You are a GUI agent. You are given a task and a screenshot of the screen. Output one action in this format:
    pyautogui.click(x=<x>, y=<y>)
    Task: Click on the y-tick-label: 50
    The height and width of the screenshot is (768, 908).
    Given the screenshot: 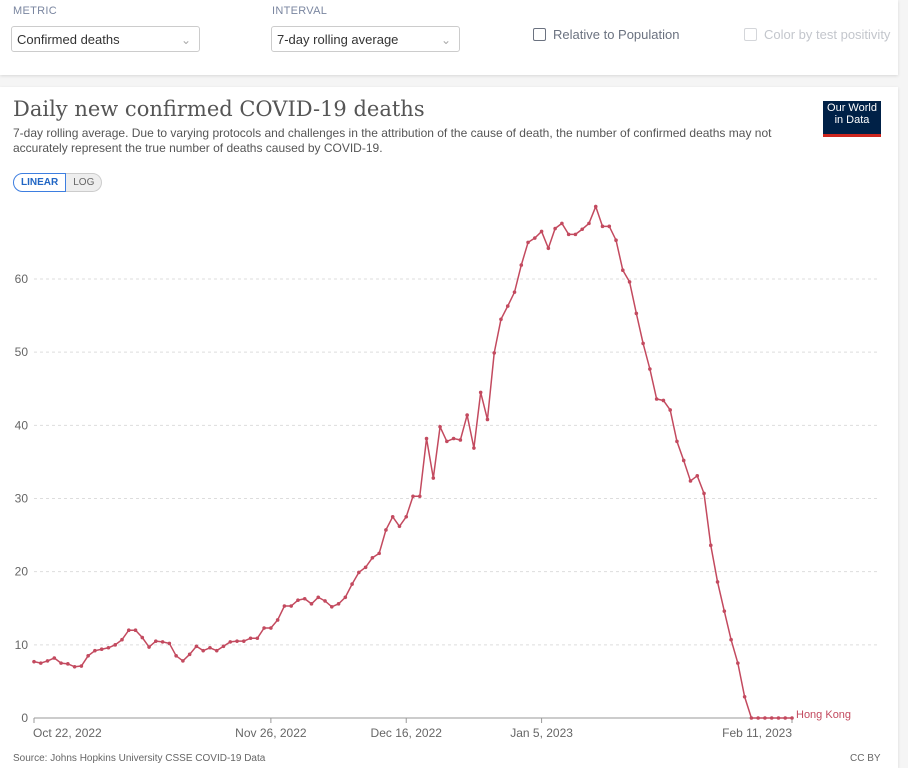 What is the action you would take?
    pyautogui.click(x=22, y=352)
    